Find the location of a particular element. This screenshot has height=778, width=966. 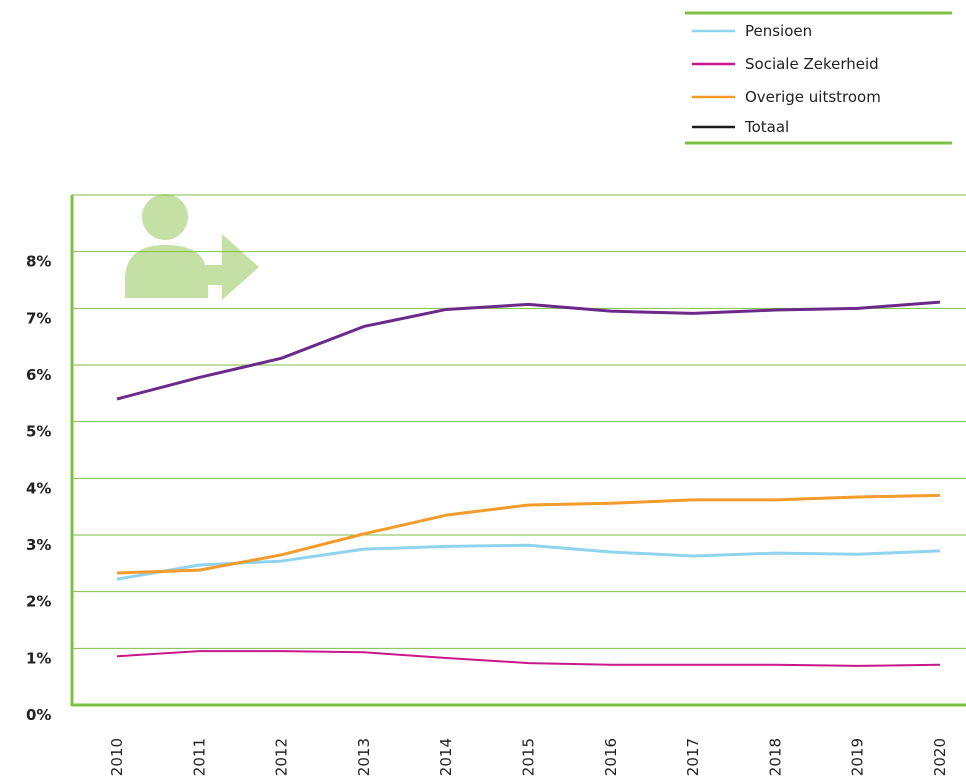

y-tick-label: 5% is located at coordinates (38, 432).